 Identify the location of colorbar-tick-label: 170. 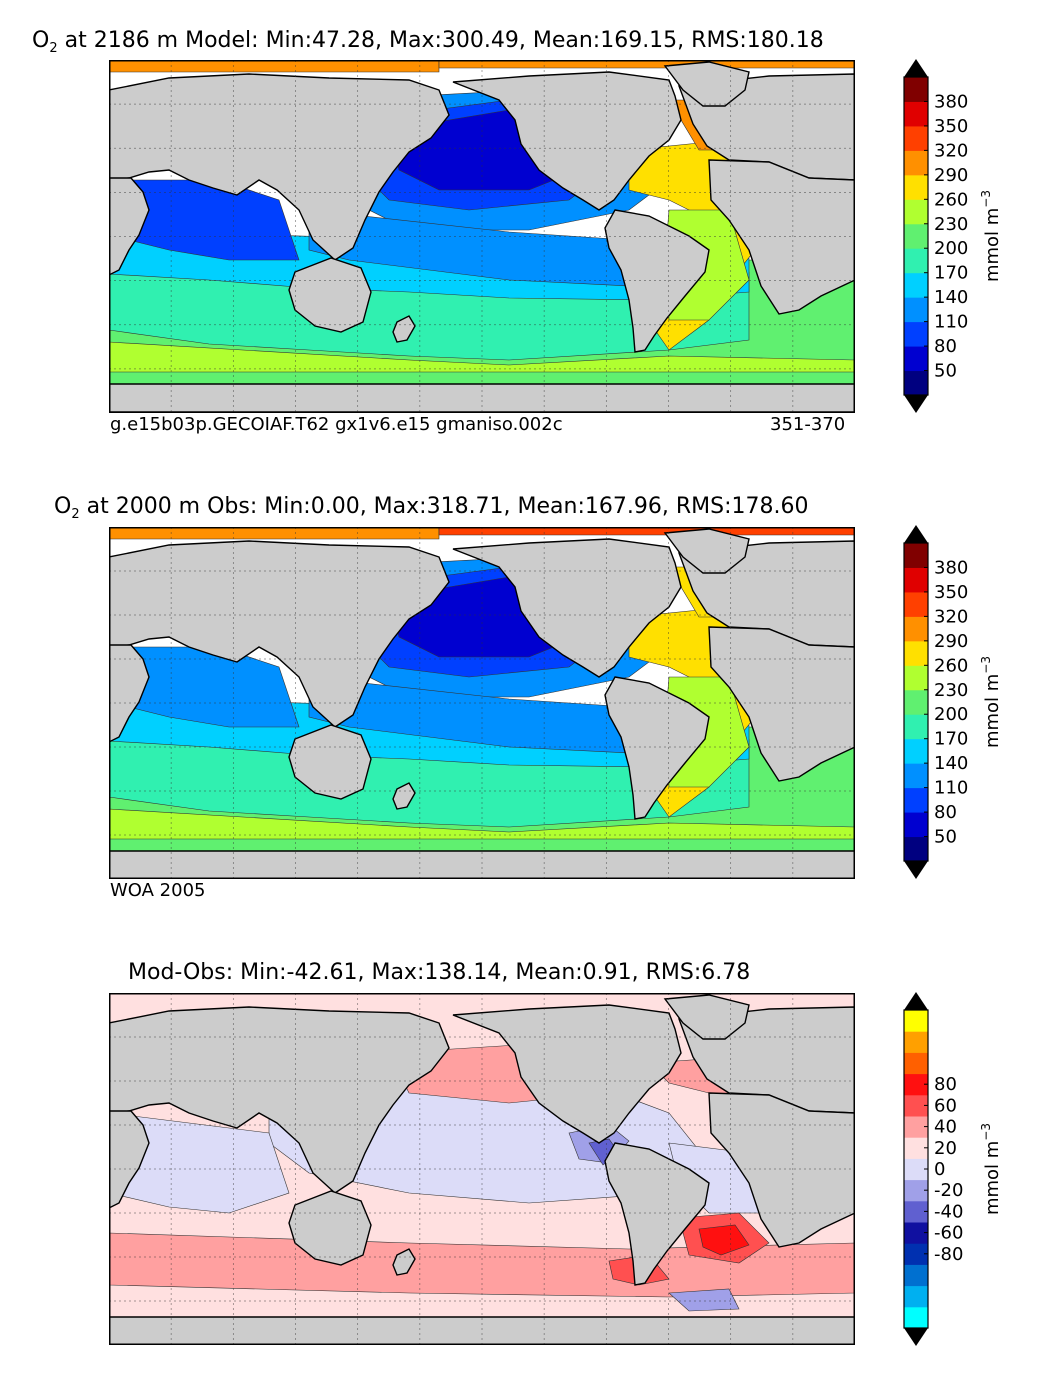
(951, 739).